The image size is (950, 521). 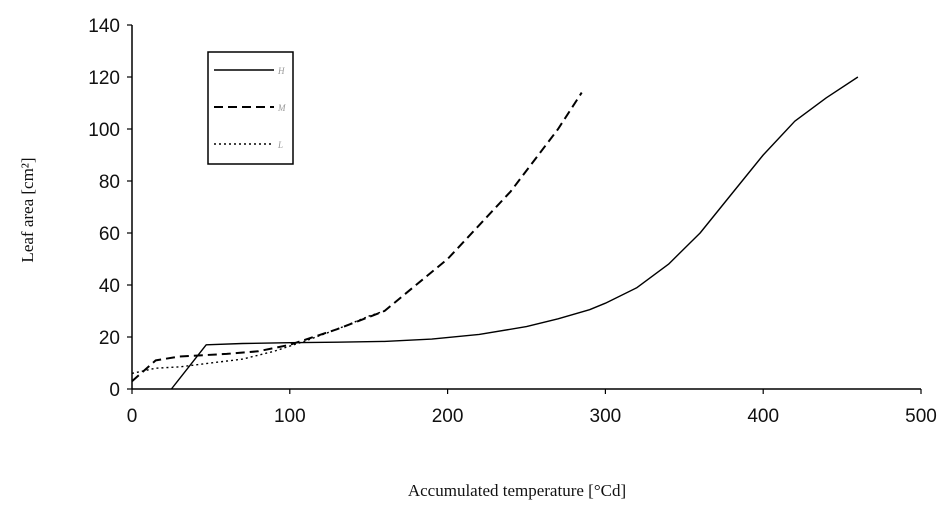 What do you see at coordinates (110, 208) in the screenshot?
I see `y-axis-ticks: 0 20 40 60 80 100 120 140` at bounding box center [110, 208].